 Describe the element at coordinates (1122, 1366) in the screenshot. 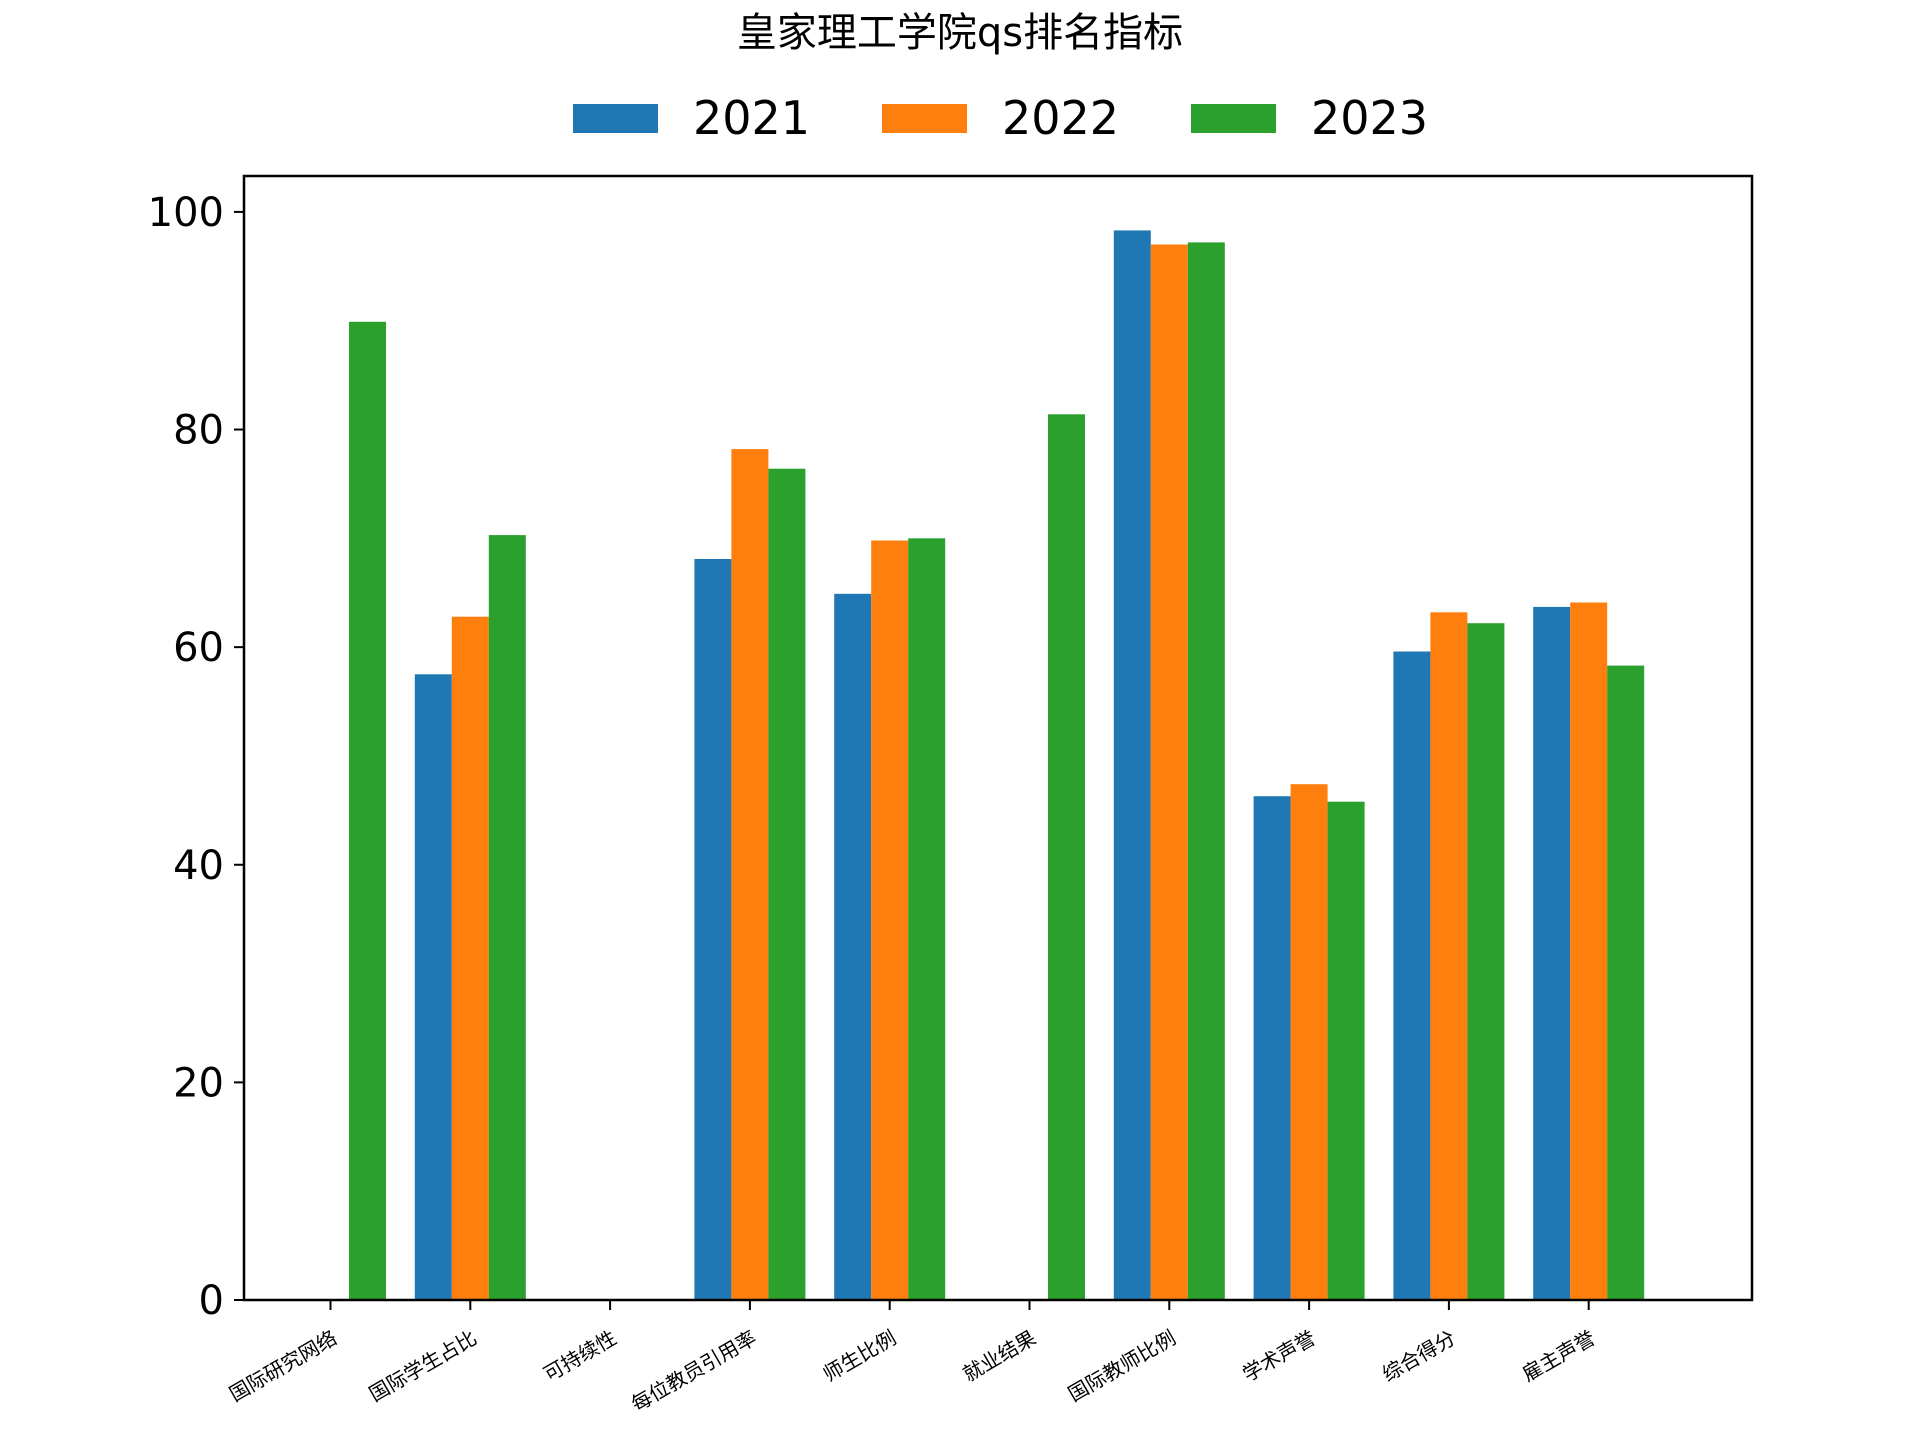

I see `x-tick-label: 国际教师比例` at that location.